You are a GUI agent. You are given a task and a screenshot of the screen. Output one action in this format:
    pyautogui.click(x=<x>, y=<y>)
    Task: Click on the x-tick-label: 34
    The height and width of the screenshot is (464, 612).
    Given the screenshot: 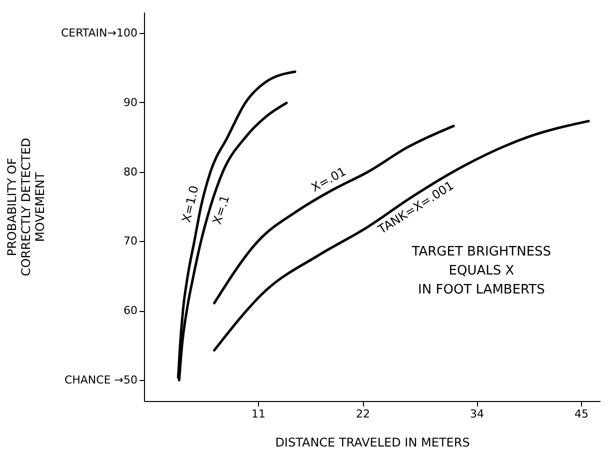 What is the action you would take?
    pyautogui.click(x=477, y=414)
    